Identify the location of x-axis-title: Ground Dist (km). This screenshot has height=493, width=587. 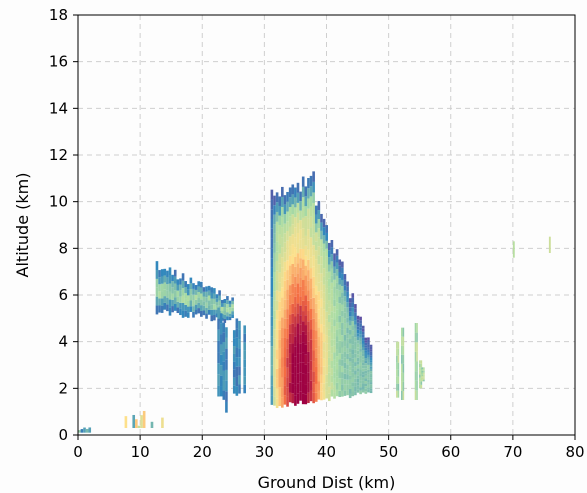
(327, 482).